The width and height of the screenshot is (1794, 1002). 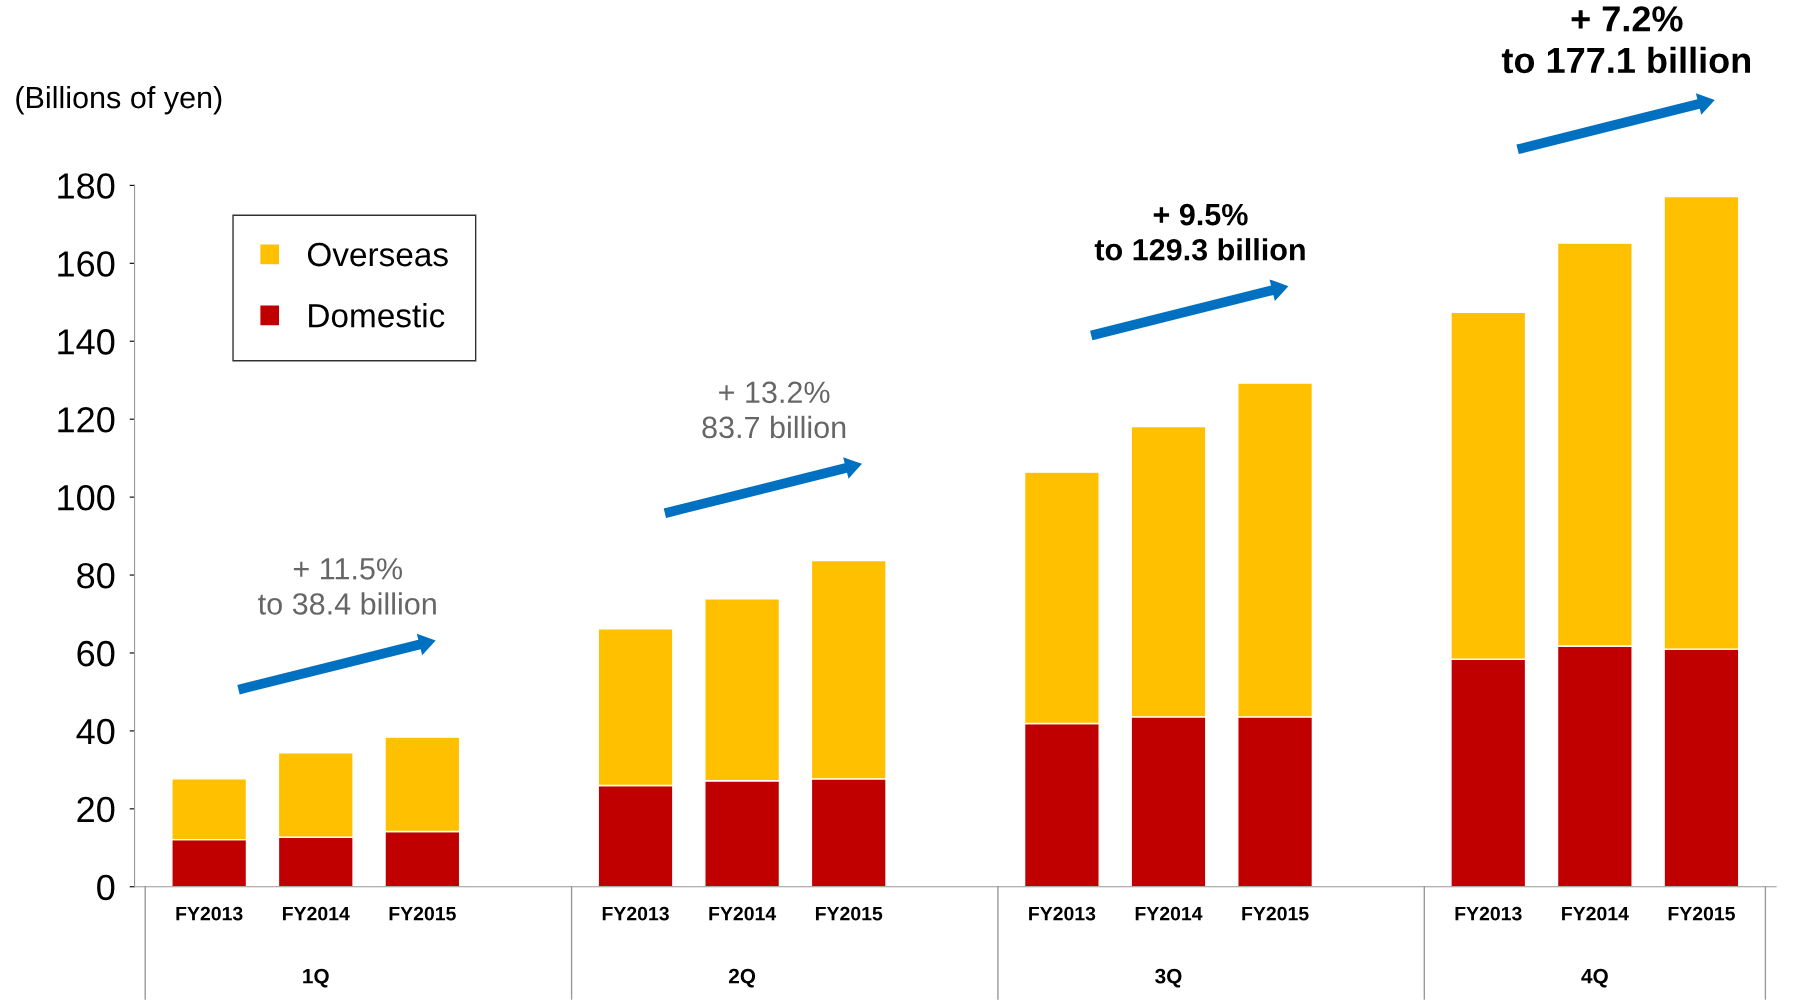 What do you see at coordinates (86, 186) in the screenshot?
I see `y-tick-label: 180` at bounding box center [86, 186].